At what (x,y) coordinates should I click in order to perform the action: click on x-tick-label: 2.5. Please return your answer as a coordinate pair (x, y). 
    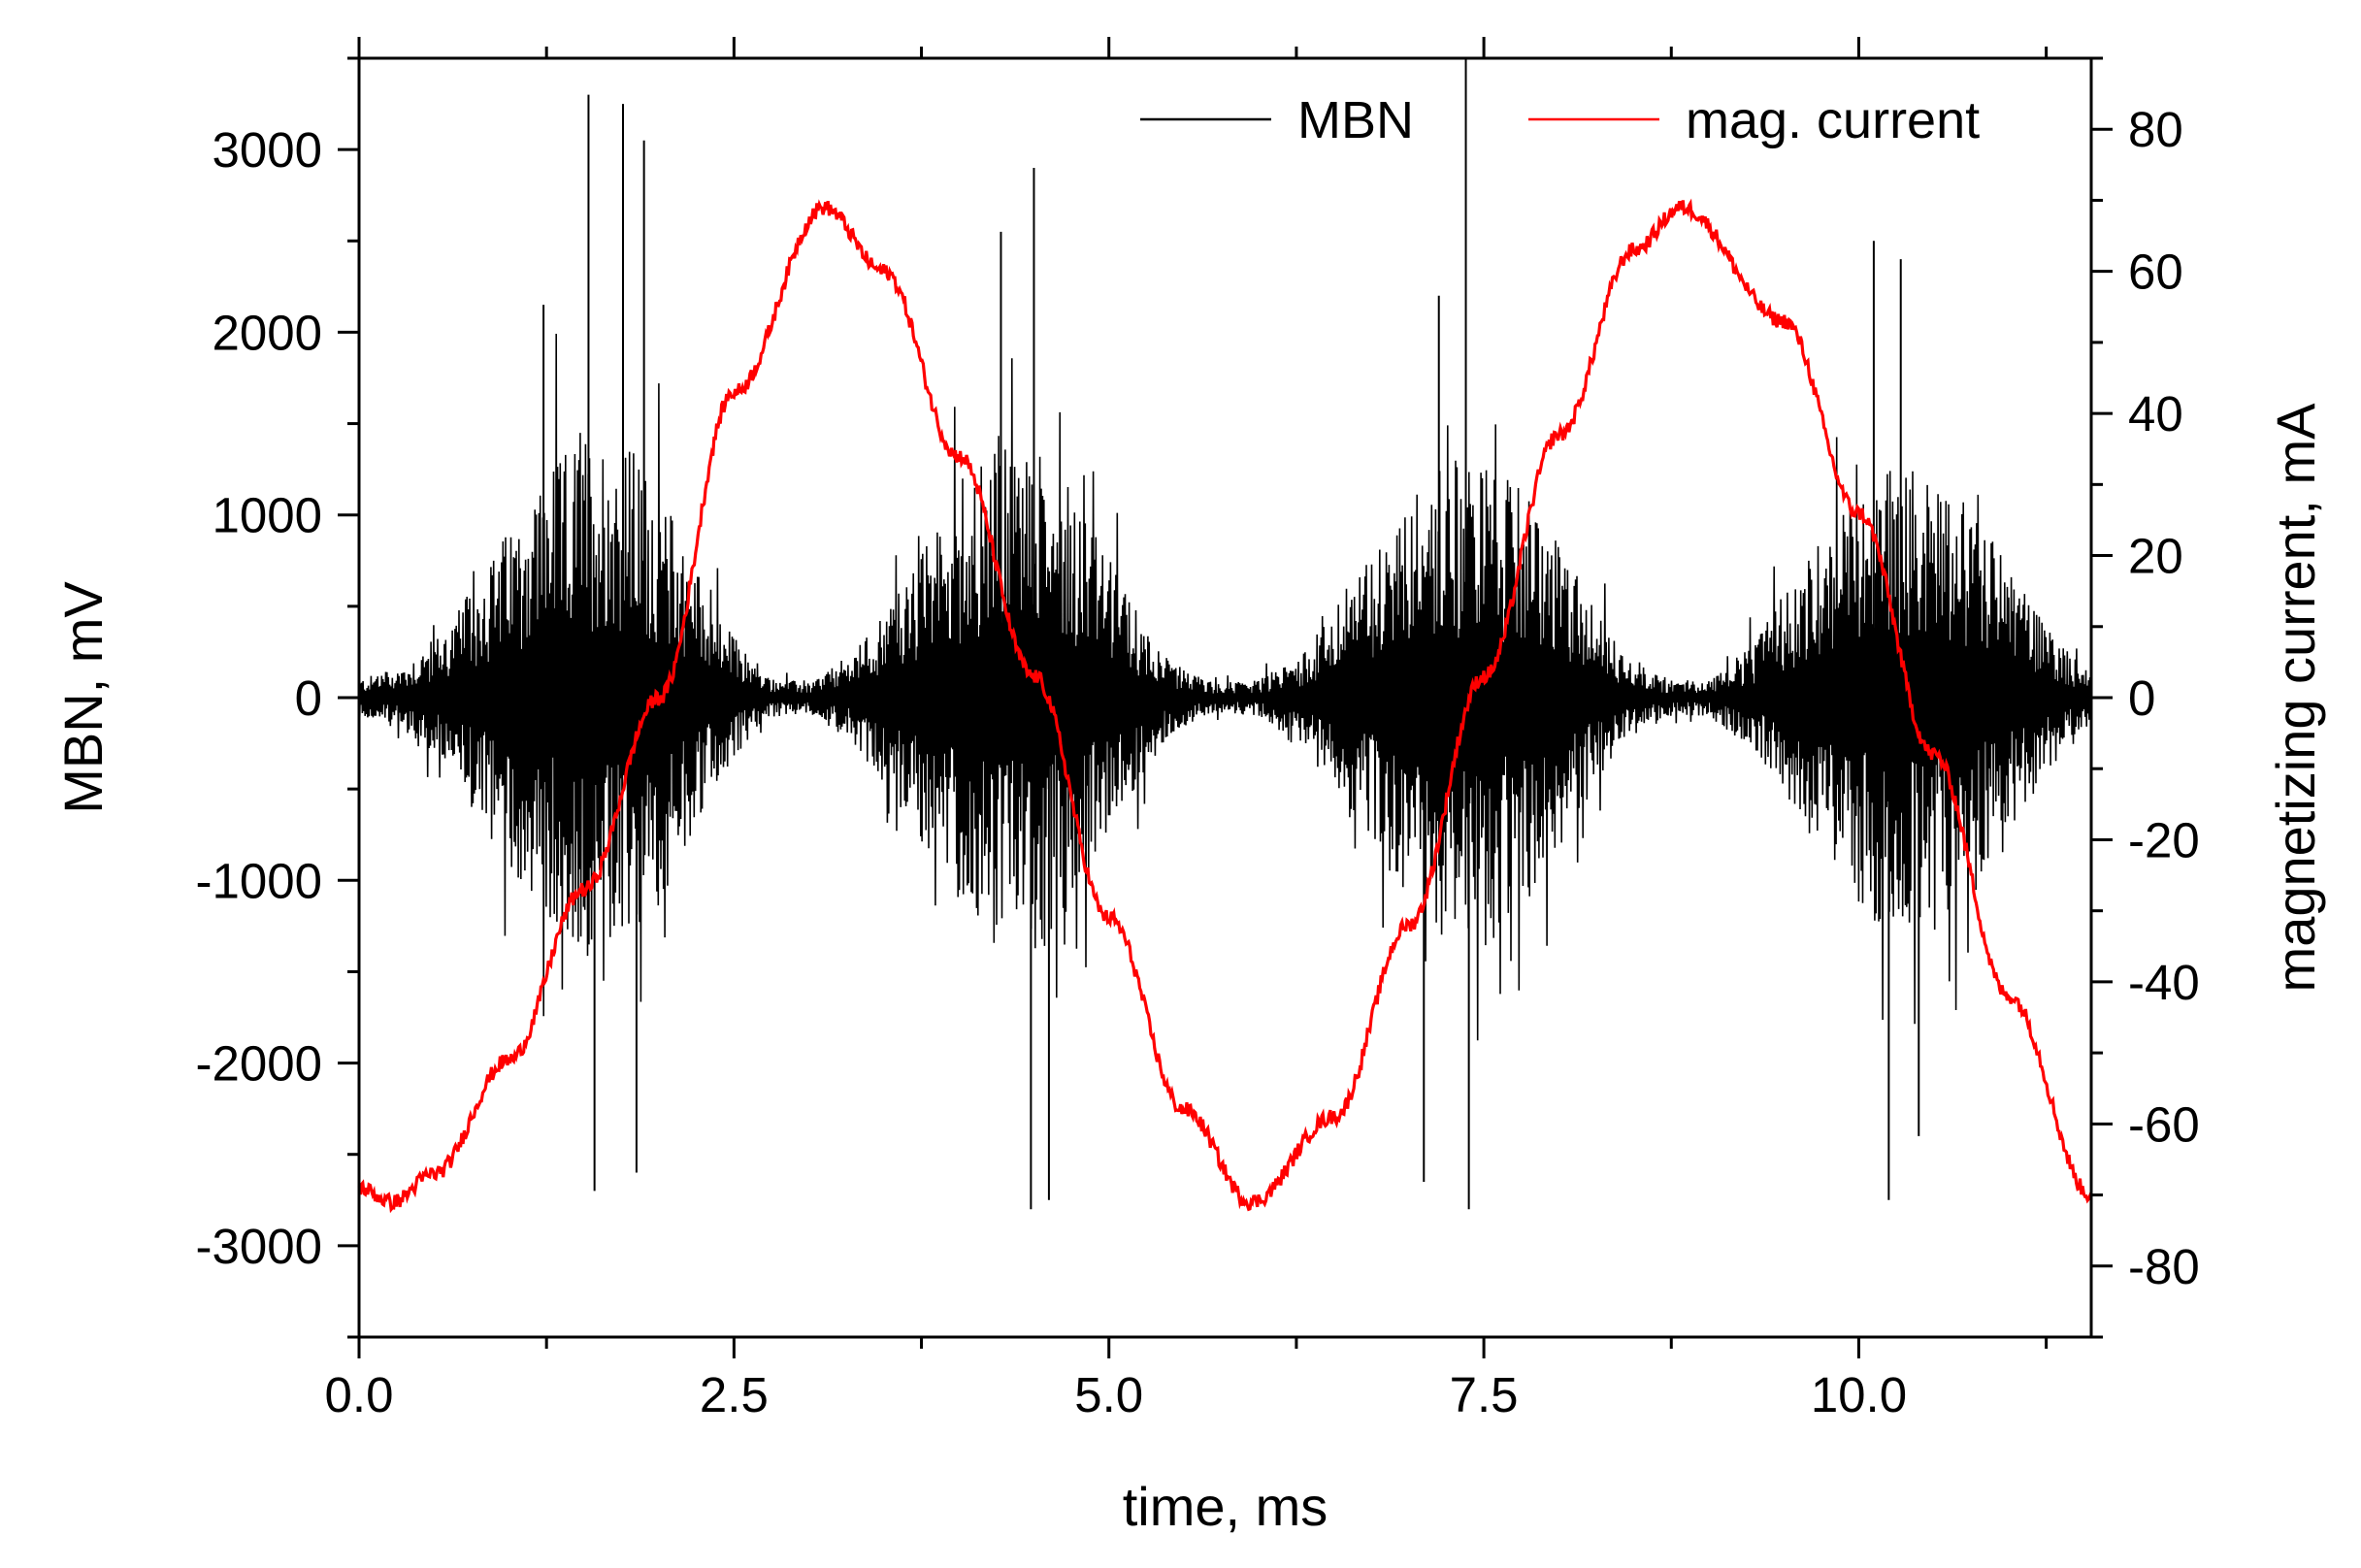
    Looking at the image, I should click on (735, 1394).